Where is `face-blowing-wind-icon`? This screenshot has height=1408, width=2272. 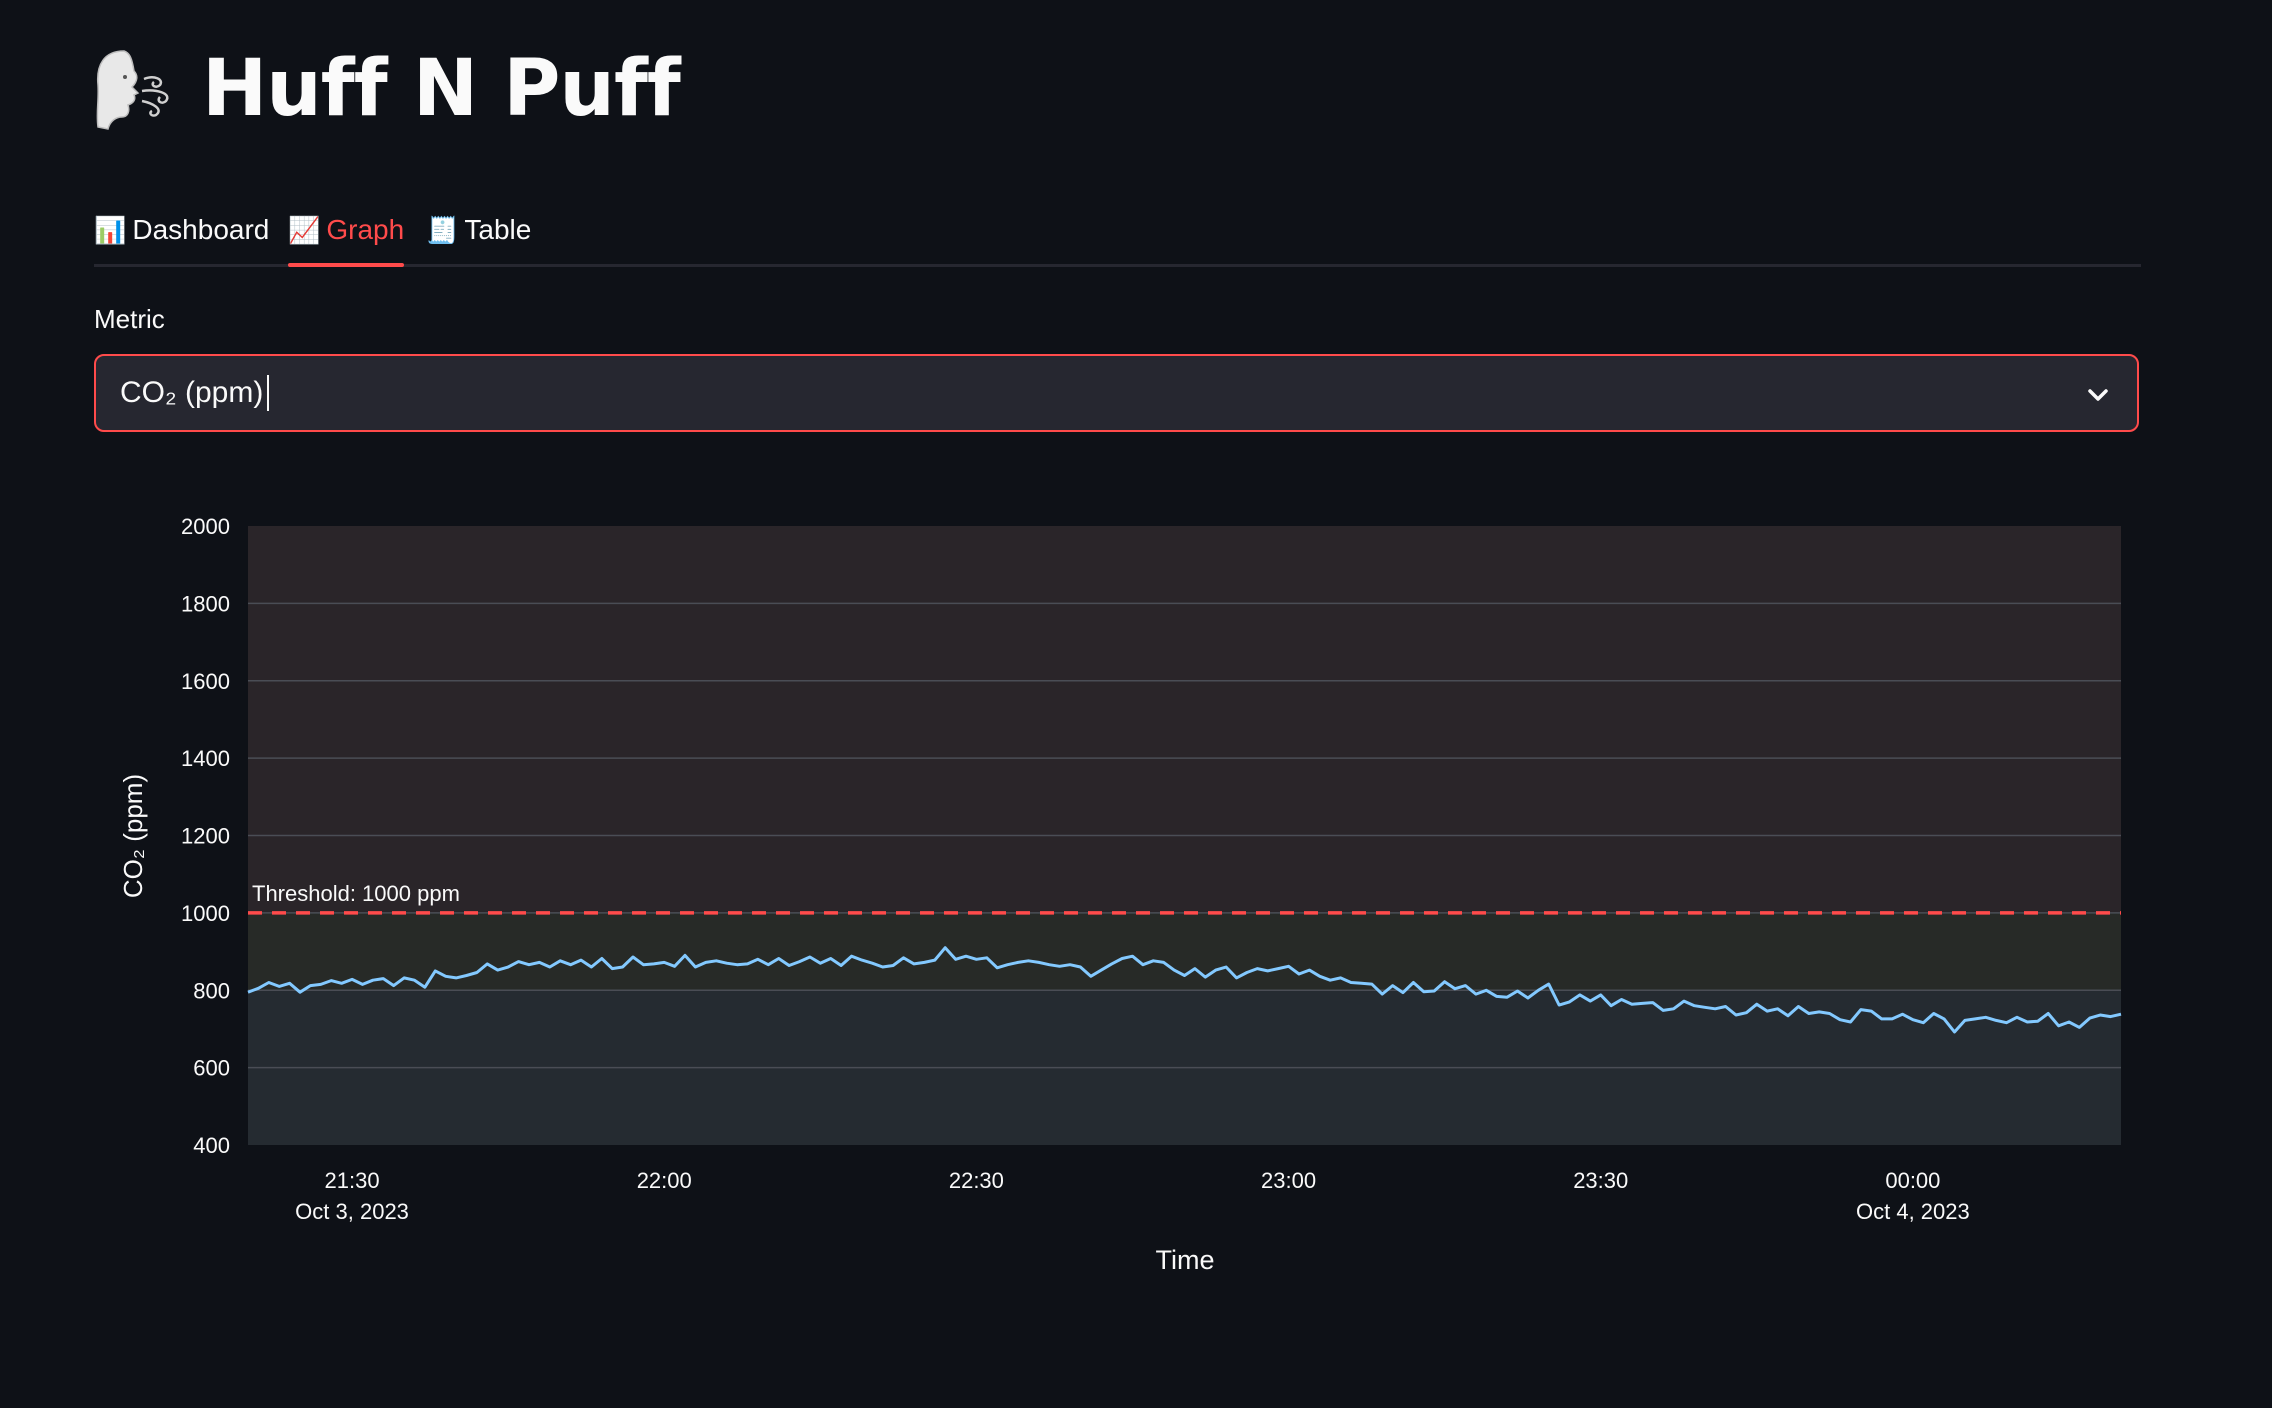 face-blowing-wind-icon is located at coordinates (132, 90).